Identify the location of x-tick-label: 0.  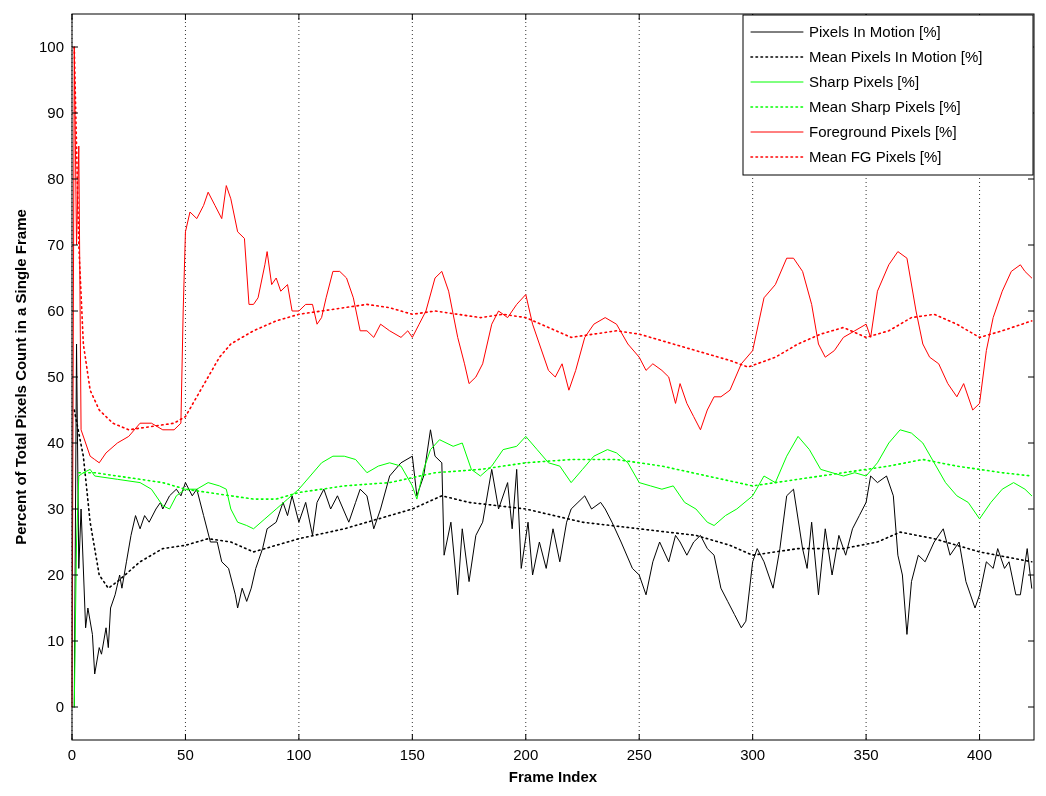
(72, 754).